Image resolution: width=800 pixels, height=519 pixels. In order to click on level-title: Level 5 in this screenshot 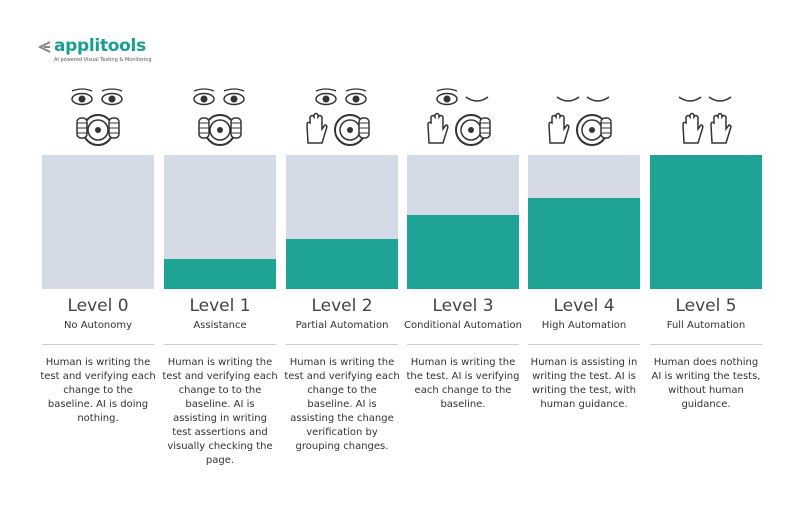, I will do `click(706, 306)`.